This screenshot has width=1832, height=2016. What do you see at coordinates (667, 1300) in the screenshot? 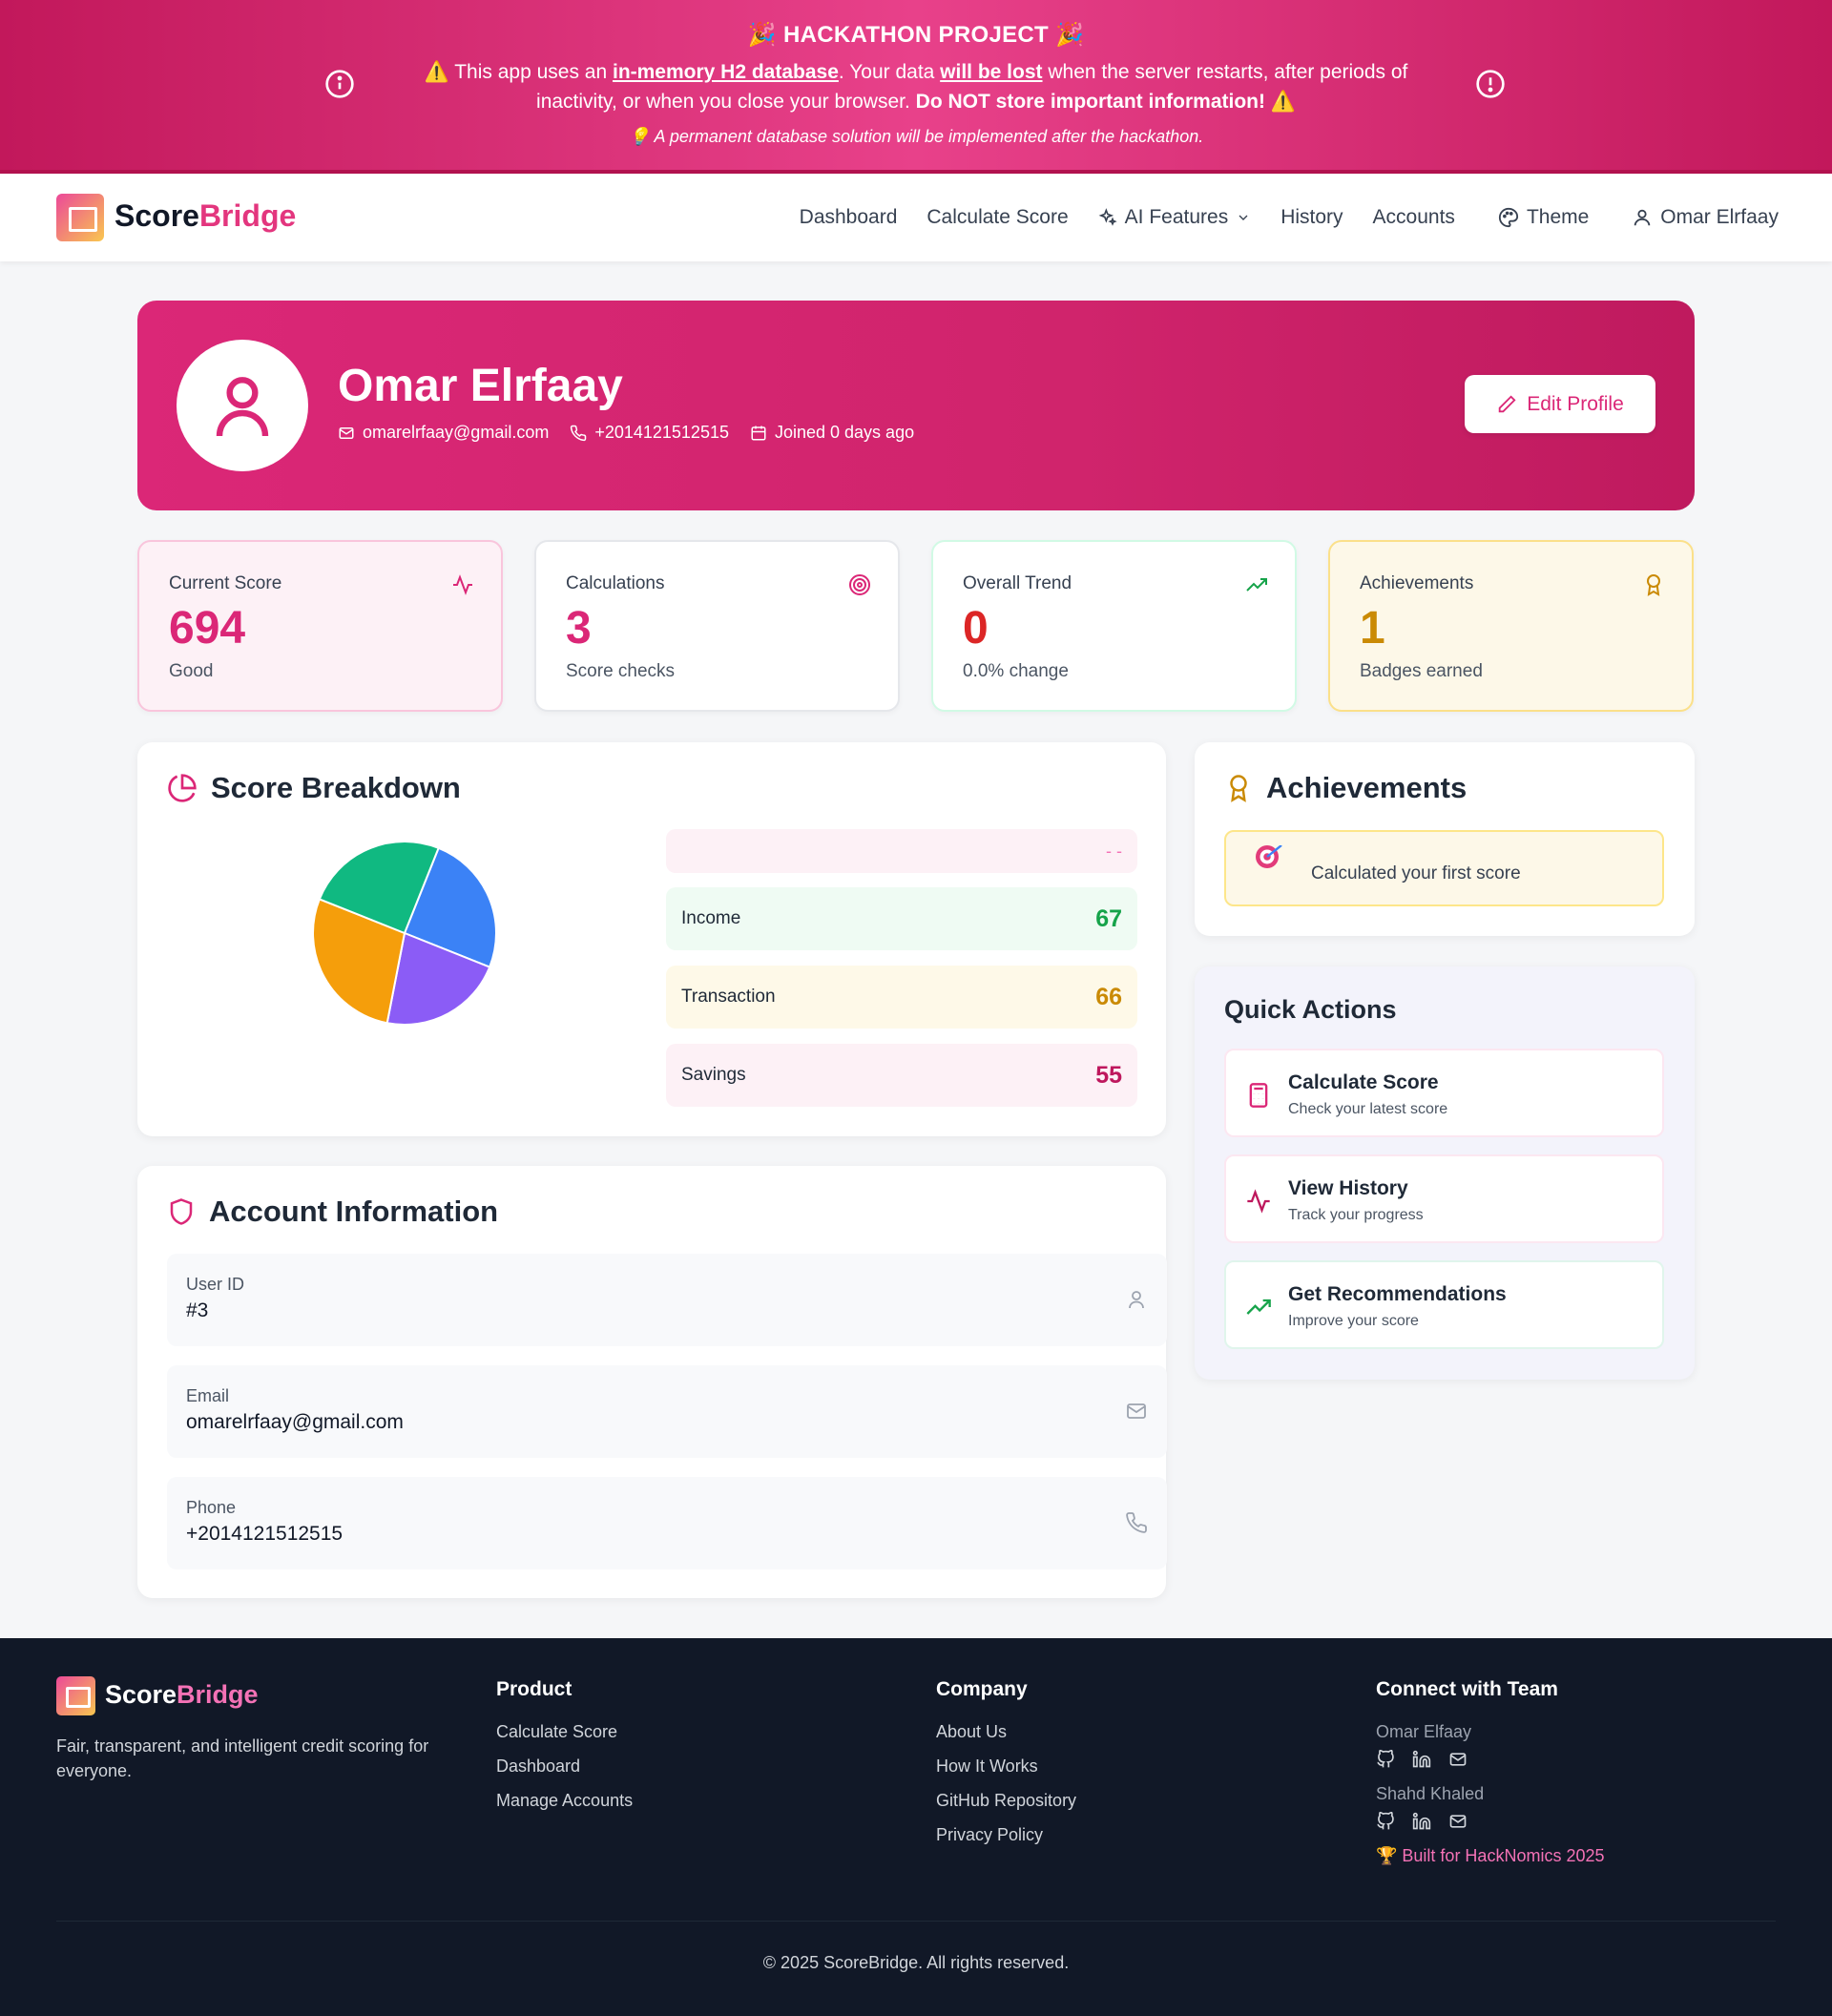
I see `info-row-user-id: User ID #3` at bounding box center [667, 1300].